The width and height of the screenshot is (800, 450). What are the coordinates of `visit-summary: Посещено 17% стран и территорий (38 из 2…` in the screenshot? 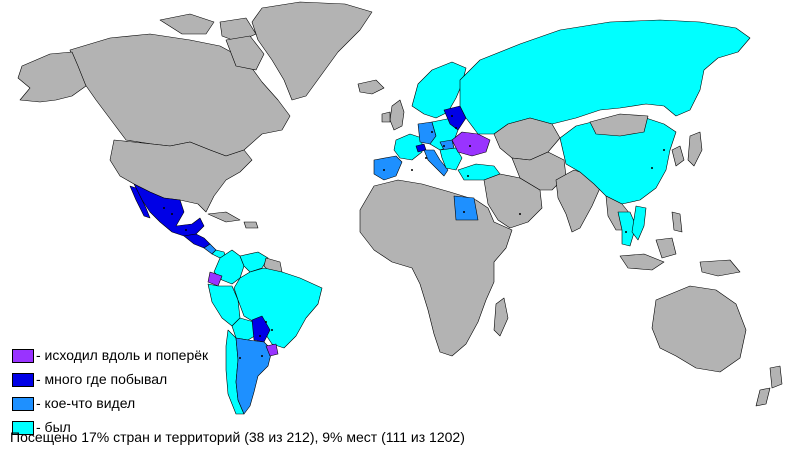 It's located at (237, 437).